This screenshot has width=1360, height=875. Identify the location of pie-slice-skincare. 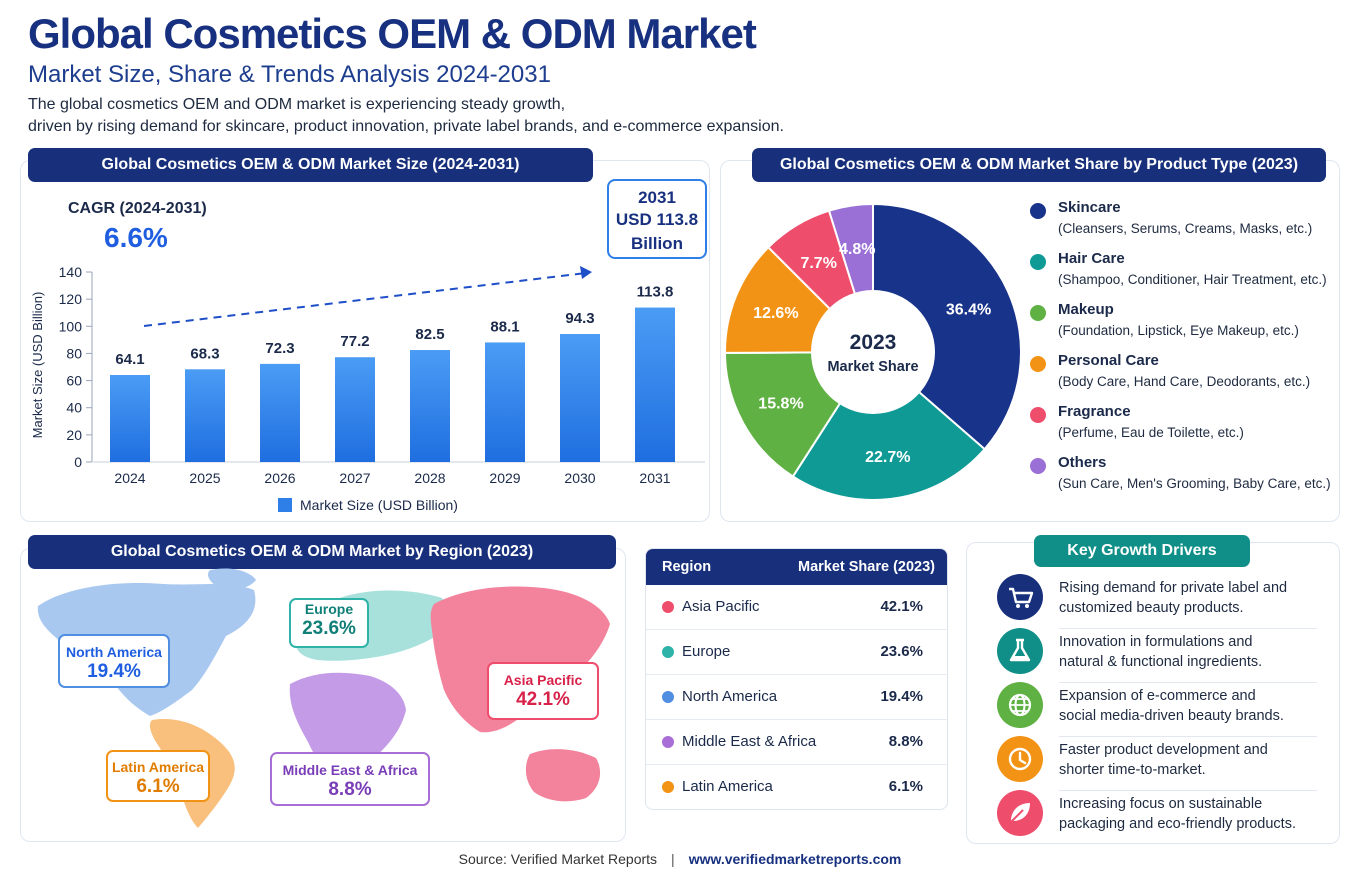
(947, 326).